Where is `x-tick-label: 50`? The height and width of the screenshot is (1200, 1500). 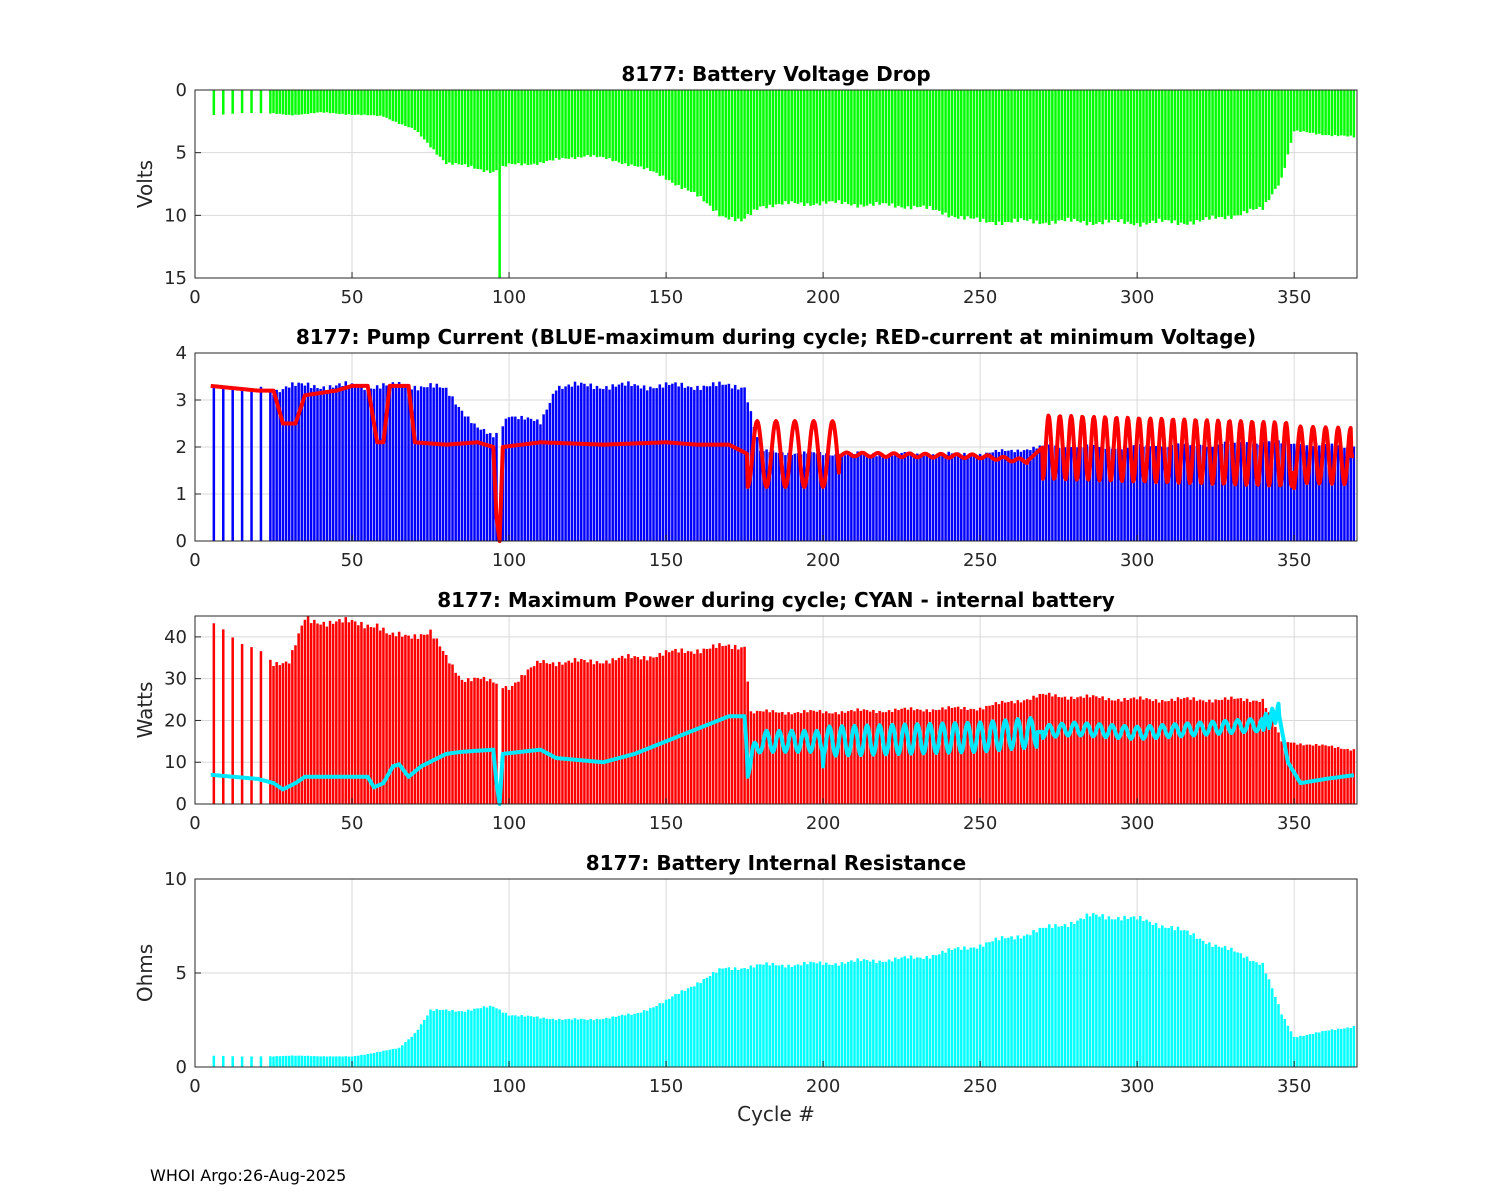 x-tick-label: 50 is located at coordinates (352, 823).